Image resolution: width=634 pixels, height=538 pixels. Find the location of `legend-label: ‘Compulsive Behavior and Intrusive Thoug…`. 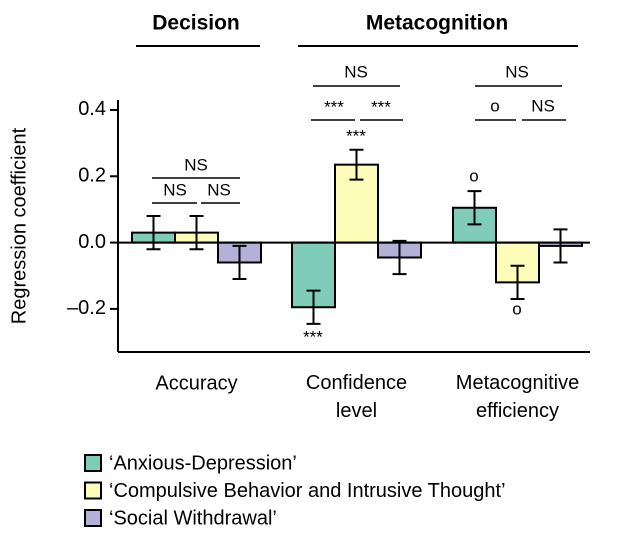

legend-label: ‘Compulsive Behavior and Intrusive Thoug… is located at coordinates (307, 491).